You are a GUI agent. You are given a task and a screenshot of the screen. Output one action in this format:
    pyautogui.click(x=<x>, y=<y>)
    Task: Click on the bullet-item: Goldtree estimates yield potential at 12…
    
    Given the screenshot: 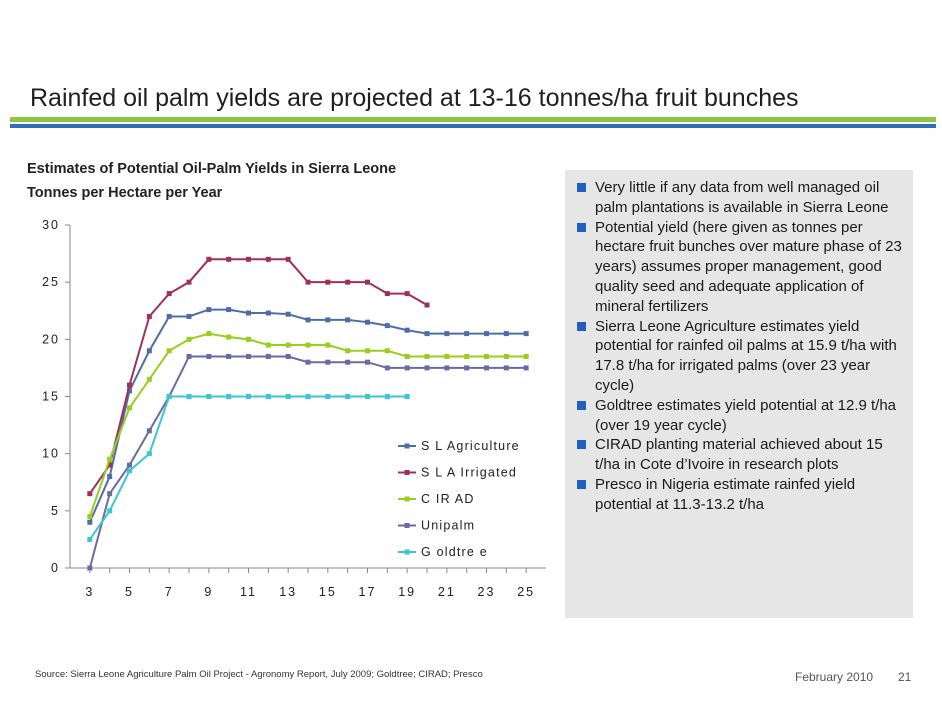 What is the action you would take?
    pyautogui.click(x=741, y=416)
    